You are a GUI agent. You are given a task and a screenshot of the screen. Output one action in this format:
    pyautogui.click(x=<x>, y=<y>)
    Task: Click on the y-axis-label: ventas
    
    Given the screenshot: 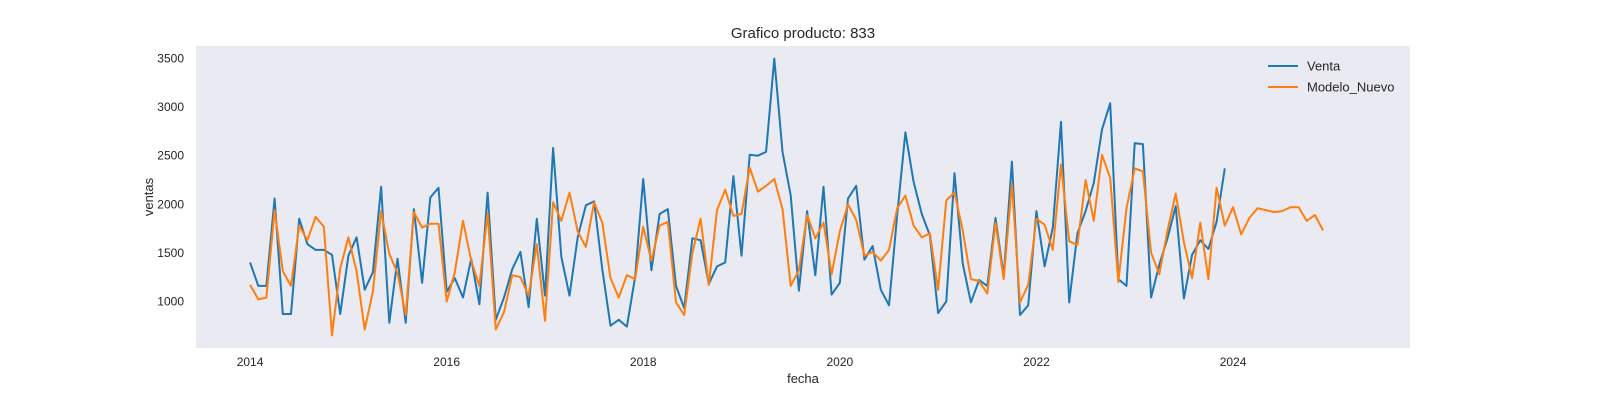 What is the action you would take?
    pyautogui.click(x=148, y=196)
    